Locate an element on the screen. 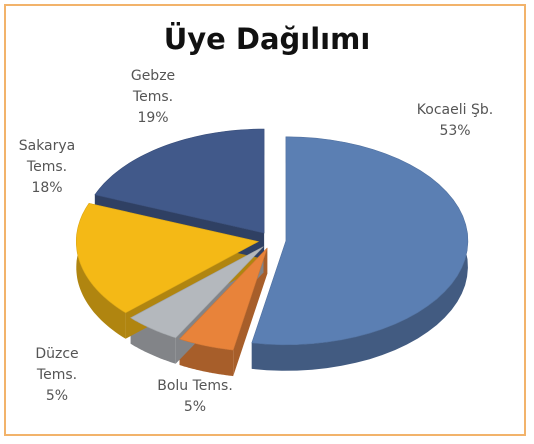  category-label: Sakarya Tems. is located at coordinates (47, 156).